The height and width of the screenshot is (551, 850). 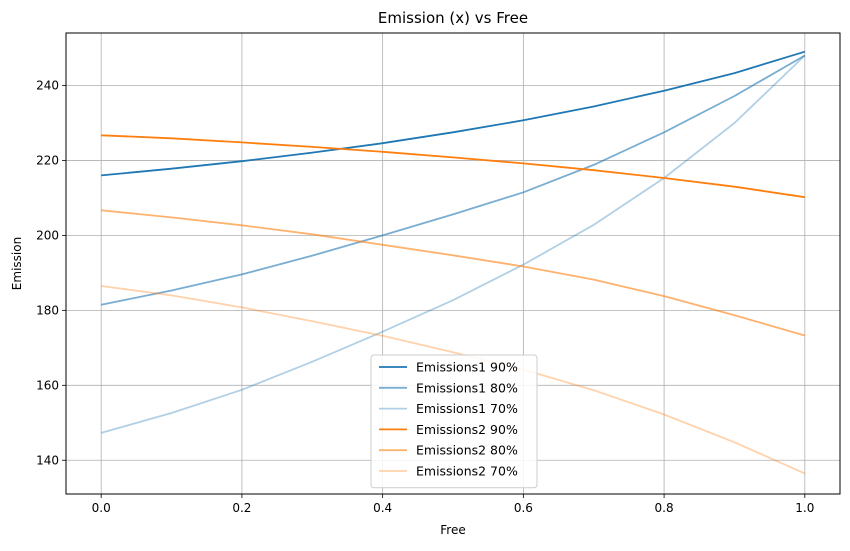 I want to click on y-tick-label: 240, so click(x=47, y=85).